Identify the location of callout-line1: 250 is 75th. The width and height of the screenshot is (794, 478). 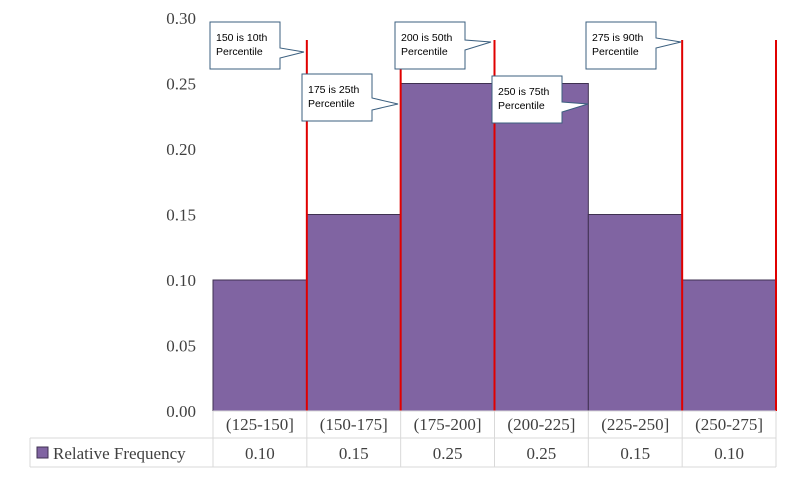
(524, 92).